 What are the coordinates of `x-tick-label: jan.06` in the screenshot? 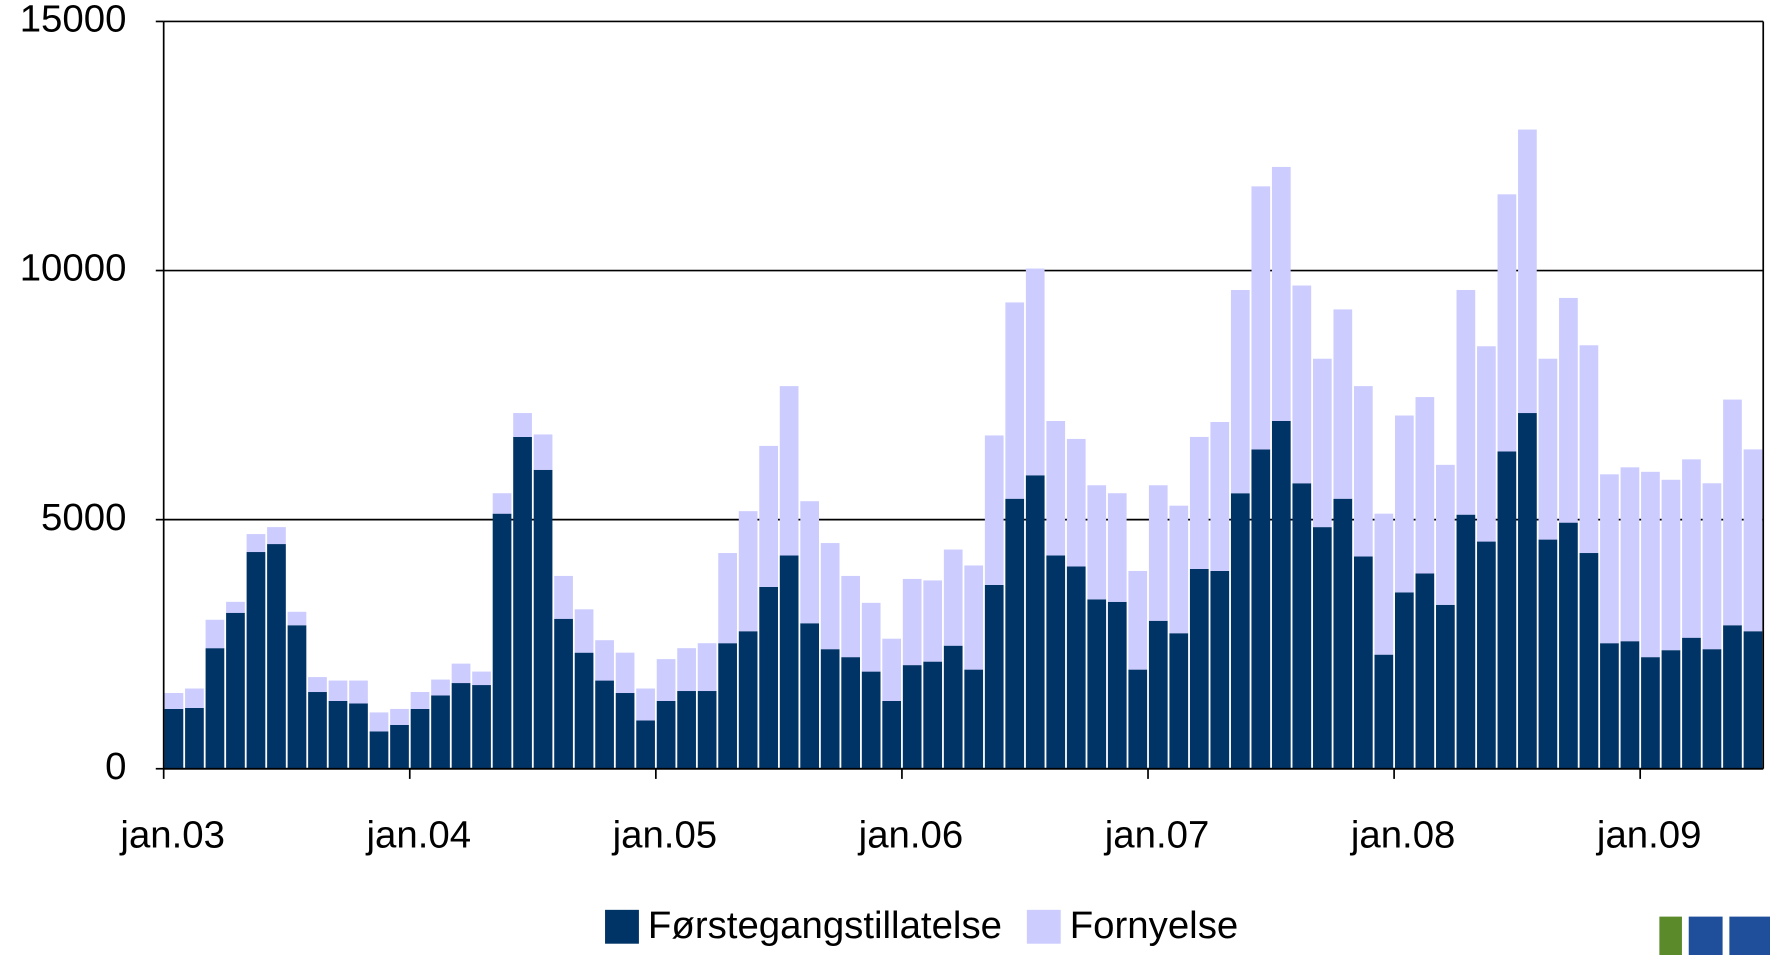 It's located at (911, 835).